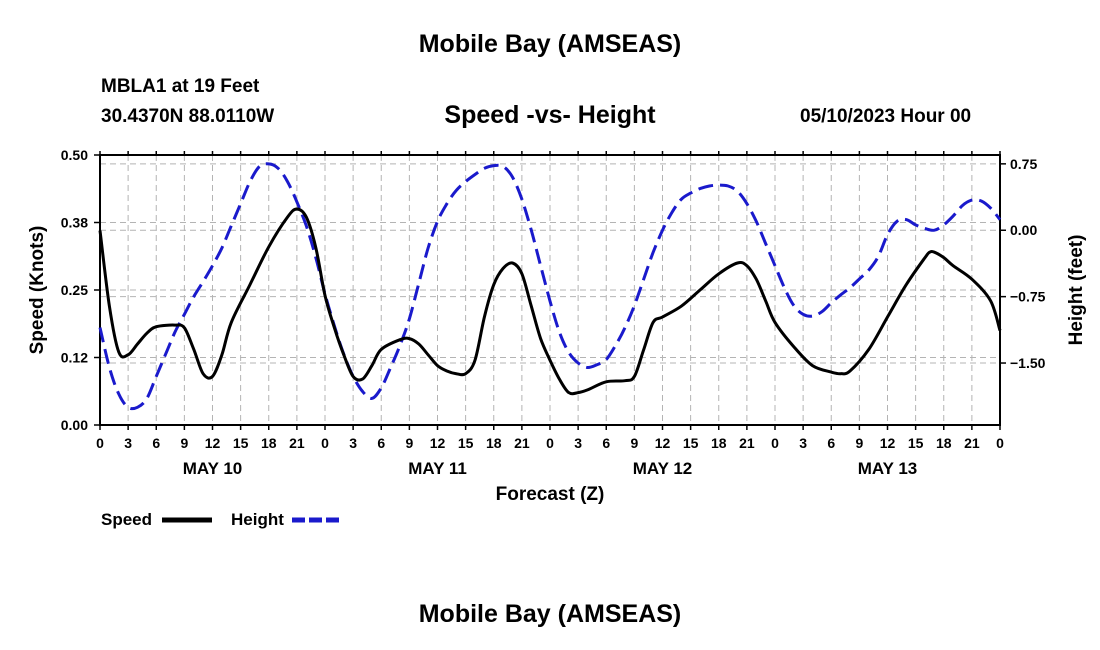 This screenshot has height=650, width=1100. Describe the element at coordinates (221, 519) in the screenshot. I see `legend: Speed Height` at that location.